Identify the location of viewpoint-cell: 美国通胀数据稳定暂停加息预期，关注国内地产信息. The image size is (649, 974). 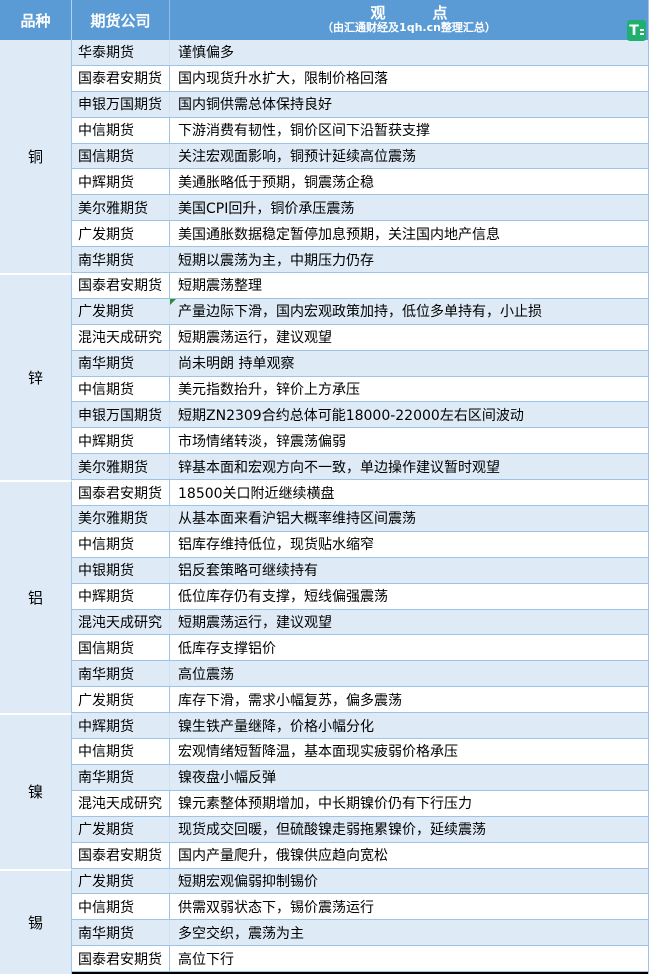
(339, 234).